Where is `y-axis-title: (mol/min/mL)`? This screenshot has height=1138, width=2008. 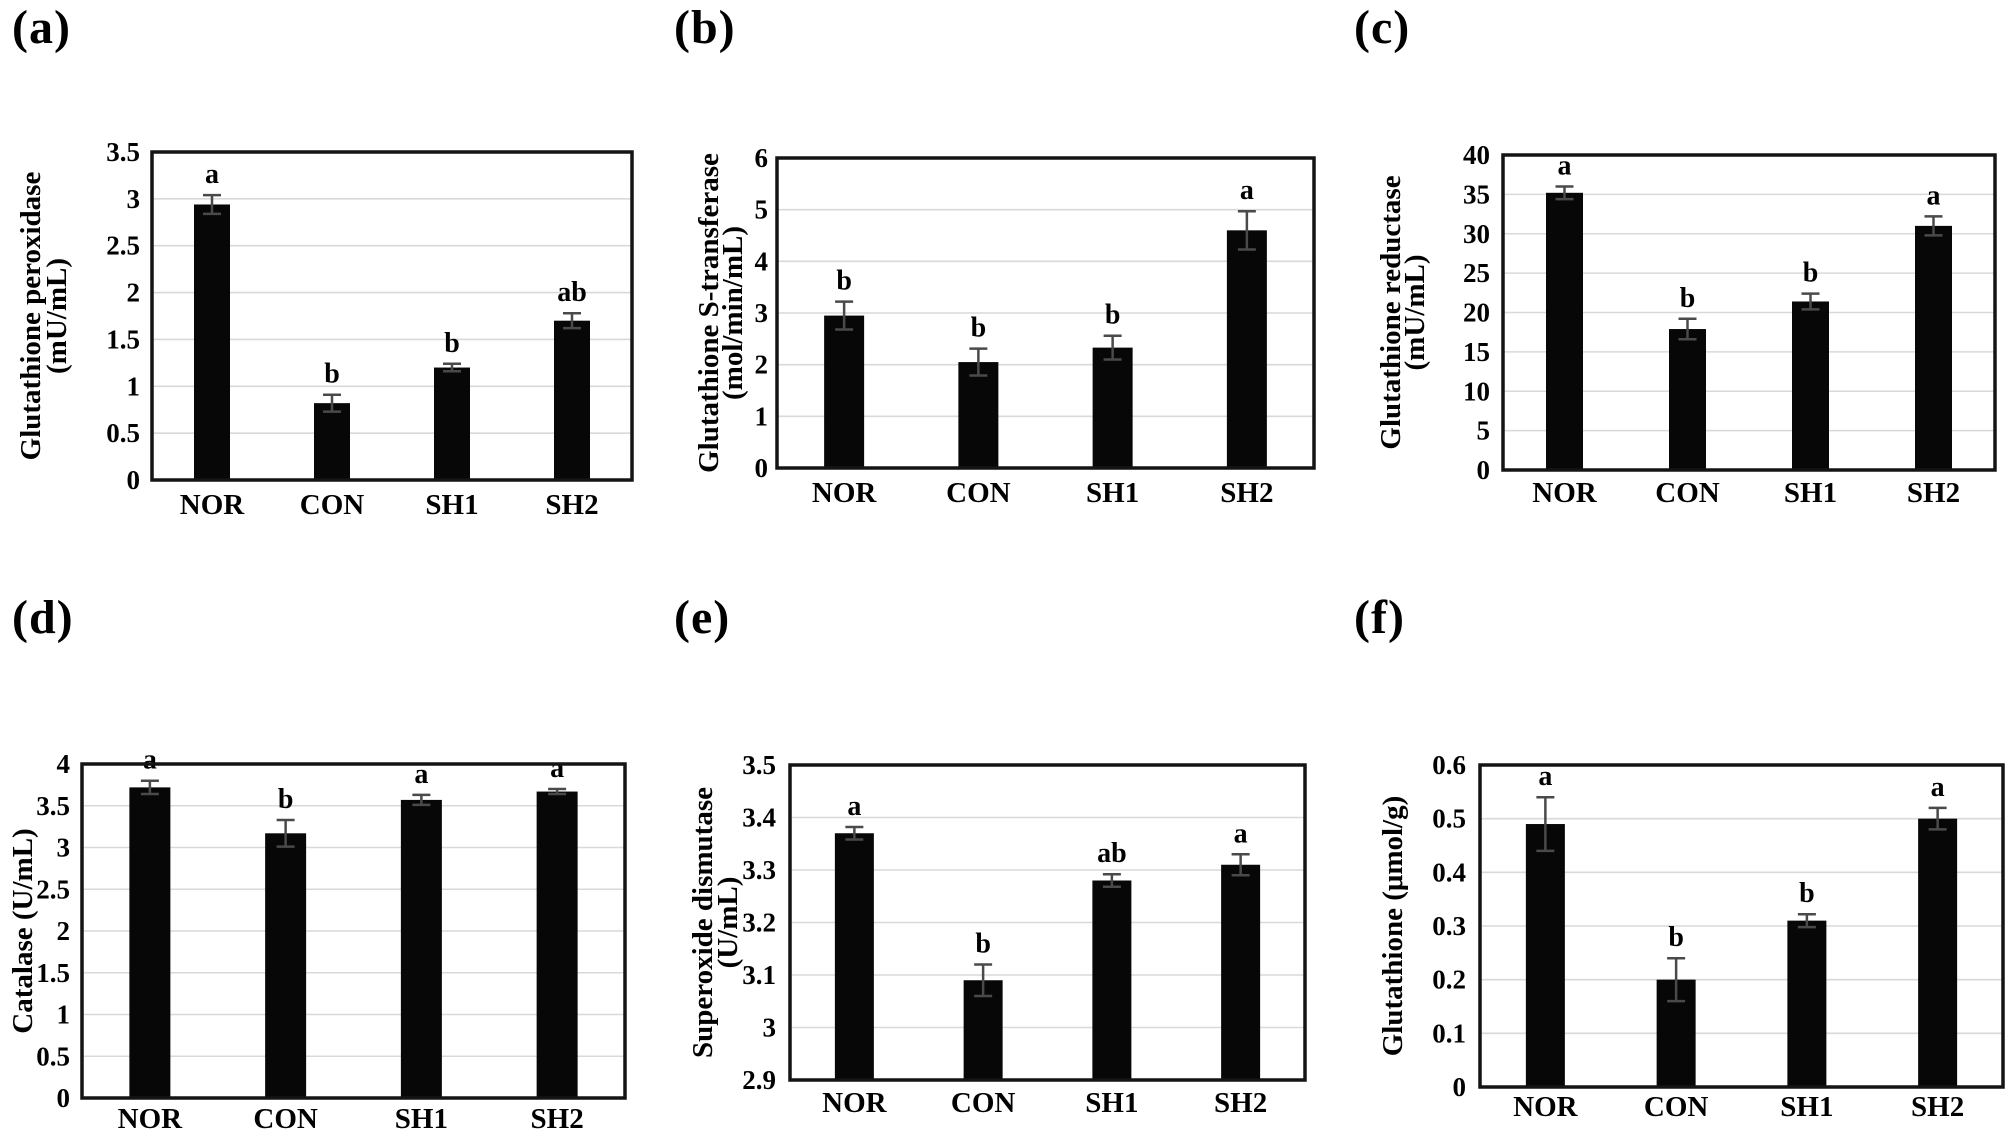 y-axis-title: (mol/min/mL) is located at coordinates (733, 313).